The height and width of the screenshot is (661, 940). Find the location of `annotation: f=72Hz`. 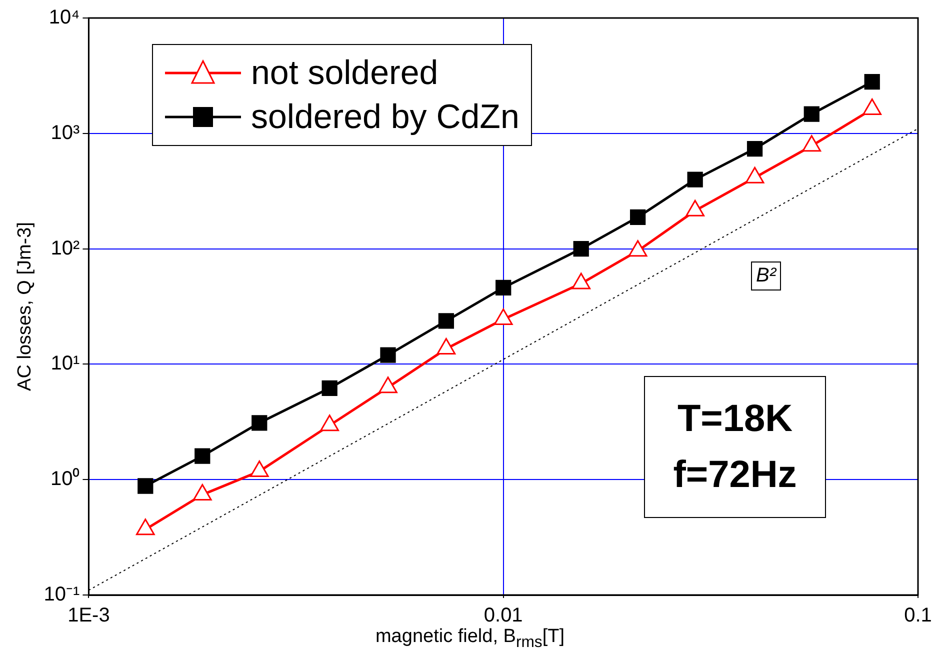

annotation: f=72Hz is located at coordinates (735, 475).